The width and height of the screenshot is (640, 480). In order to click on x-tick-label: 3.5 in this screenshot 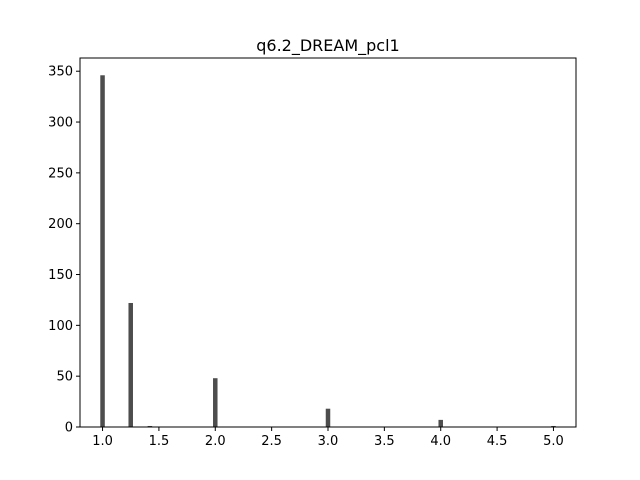, I will do `click(384, 441)`.